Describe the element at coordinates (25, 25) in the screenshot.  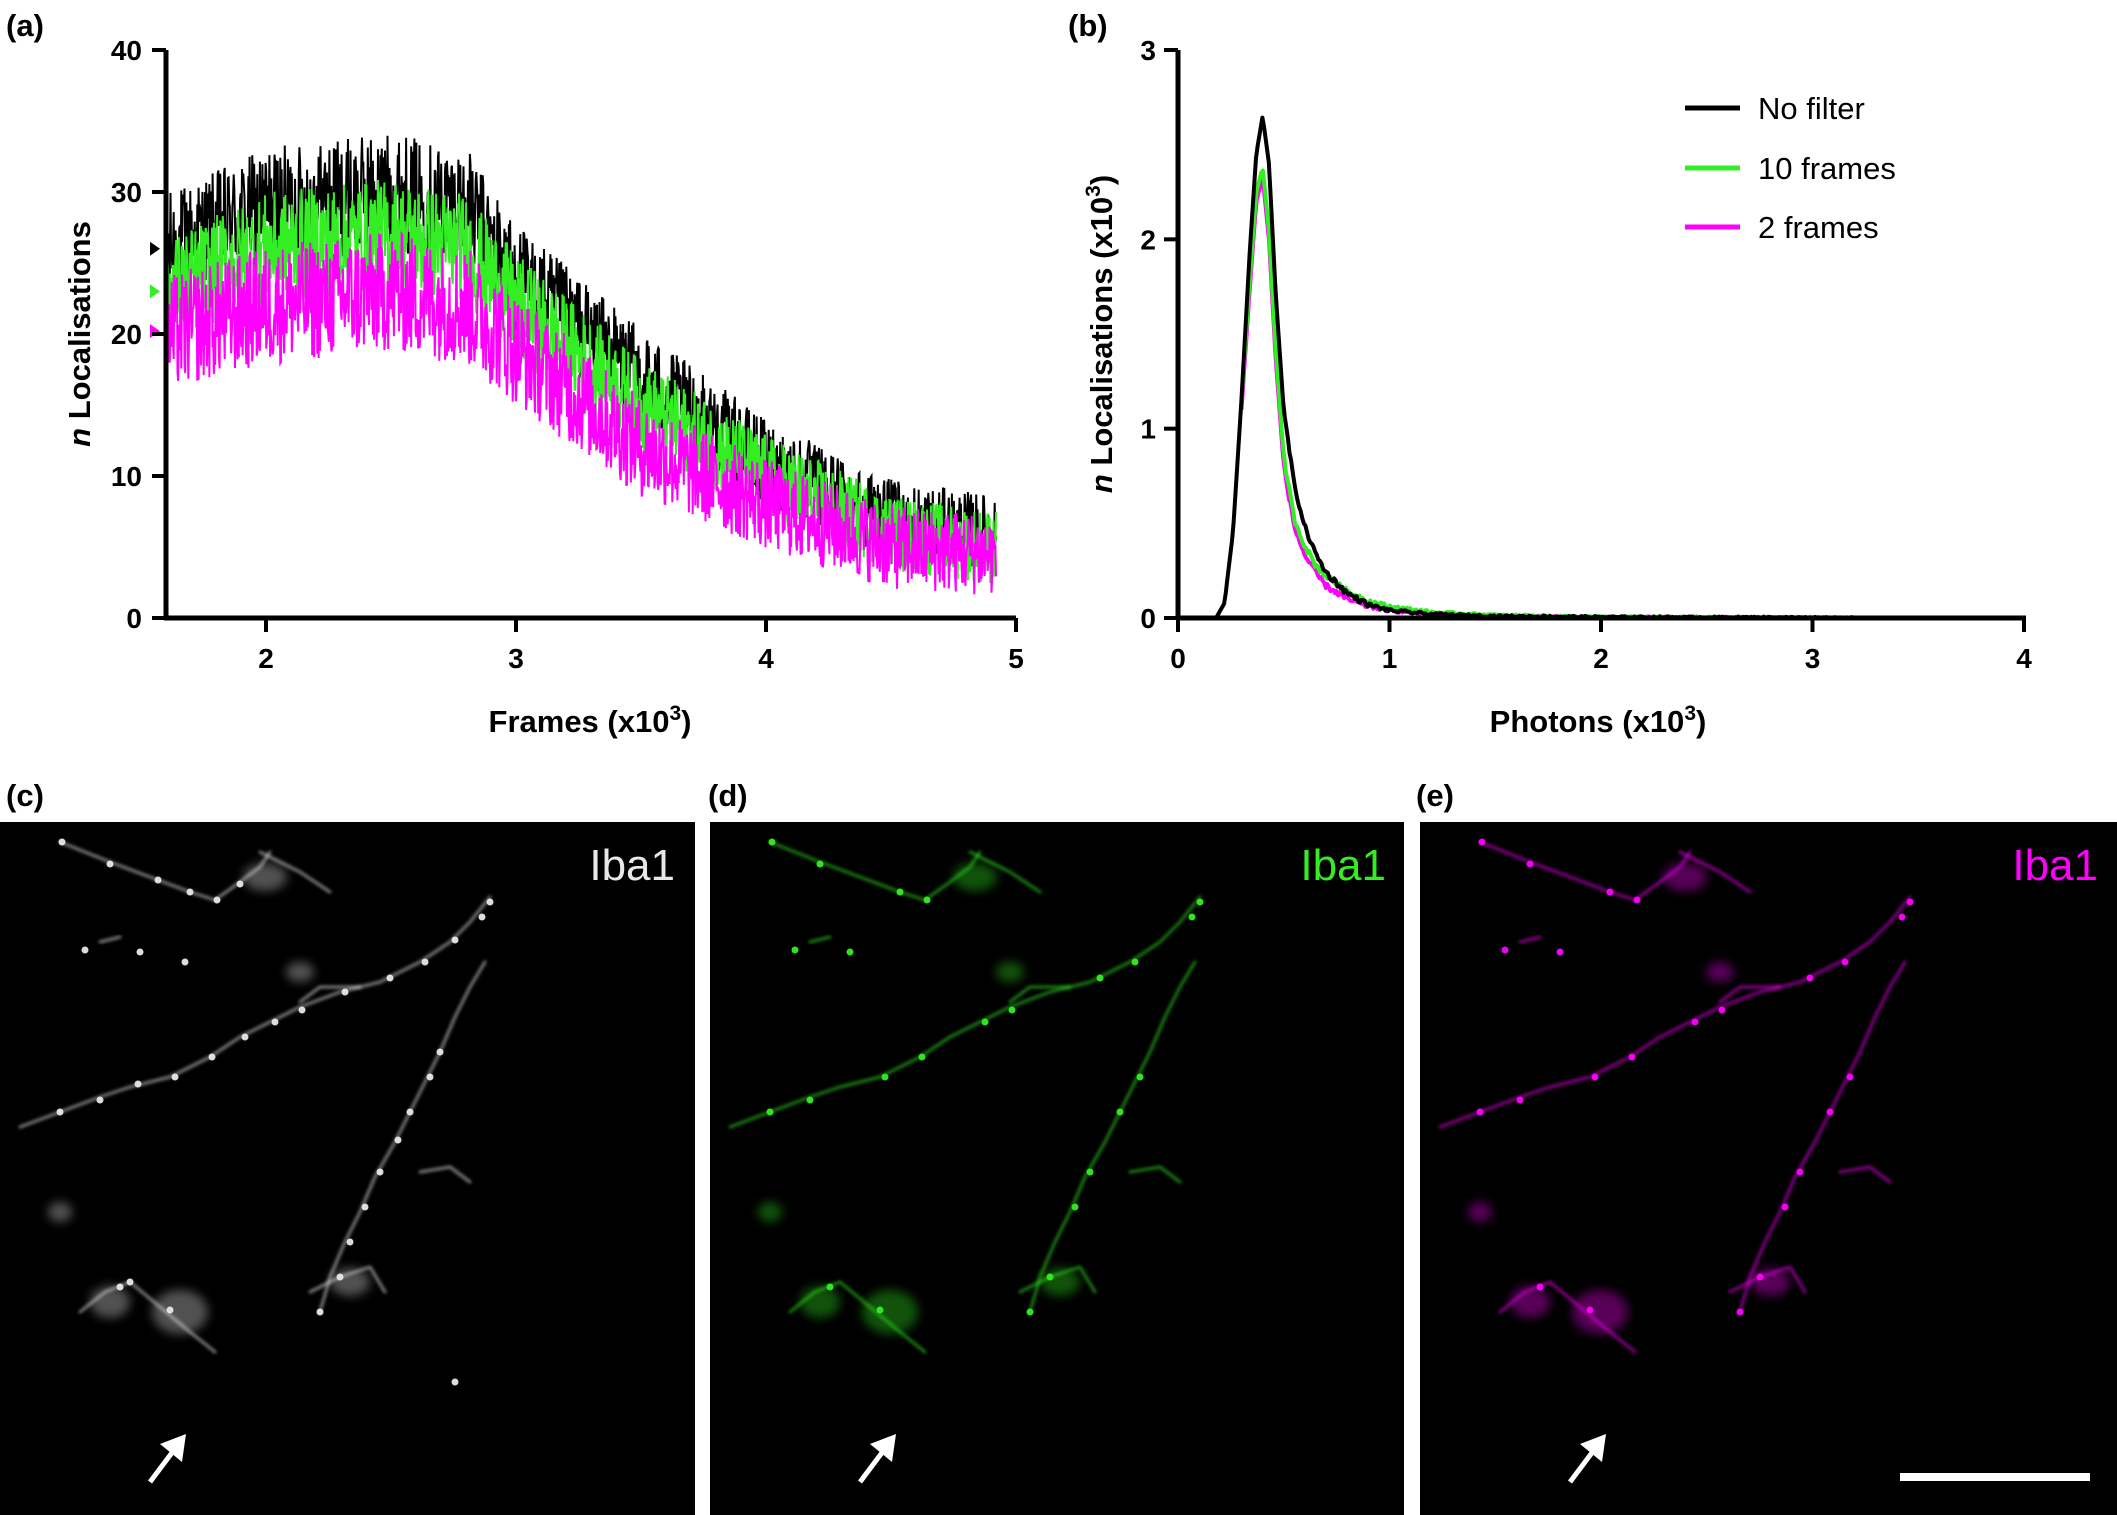
I see `panel-a-label: (a)` at that location.